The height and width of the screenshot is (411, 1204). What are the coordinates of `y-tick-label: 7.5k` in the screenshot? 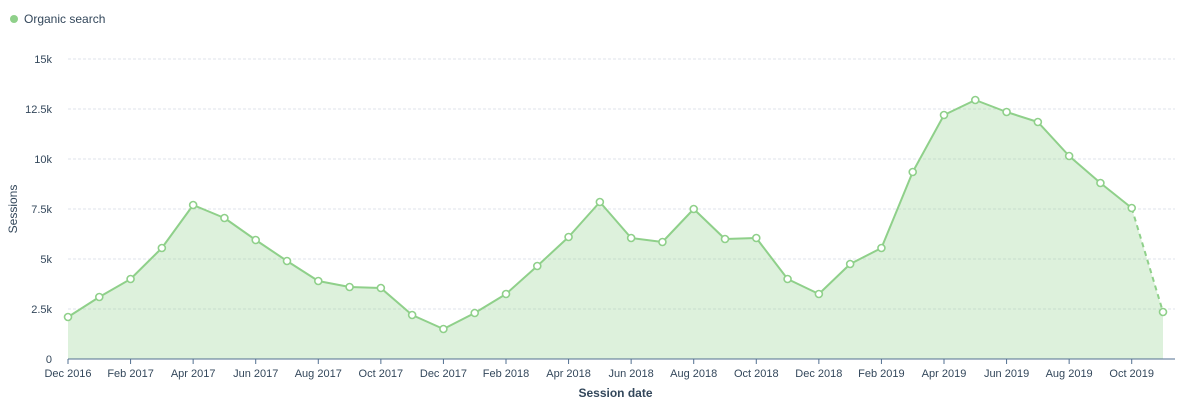 It's located at (41, 210).